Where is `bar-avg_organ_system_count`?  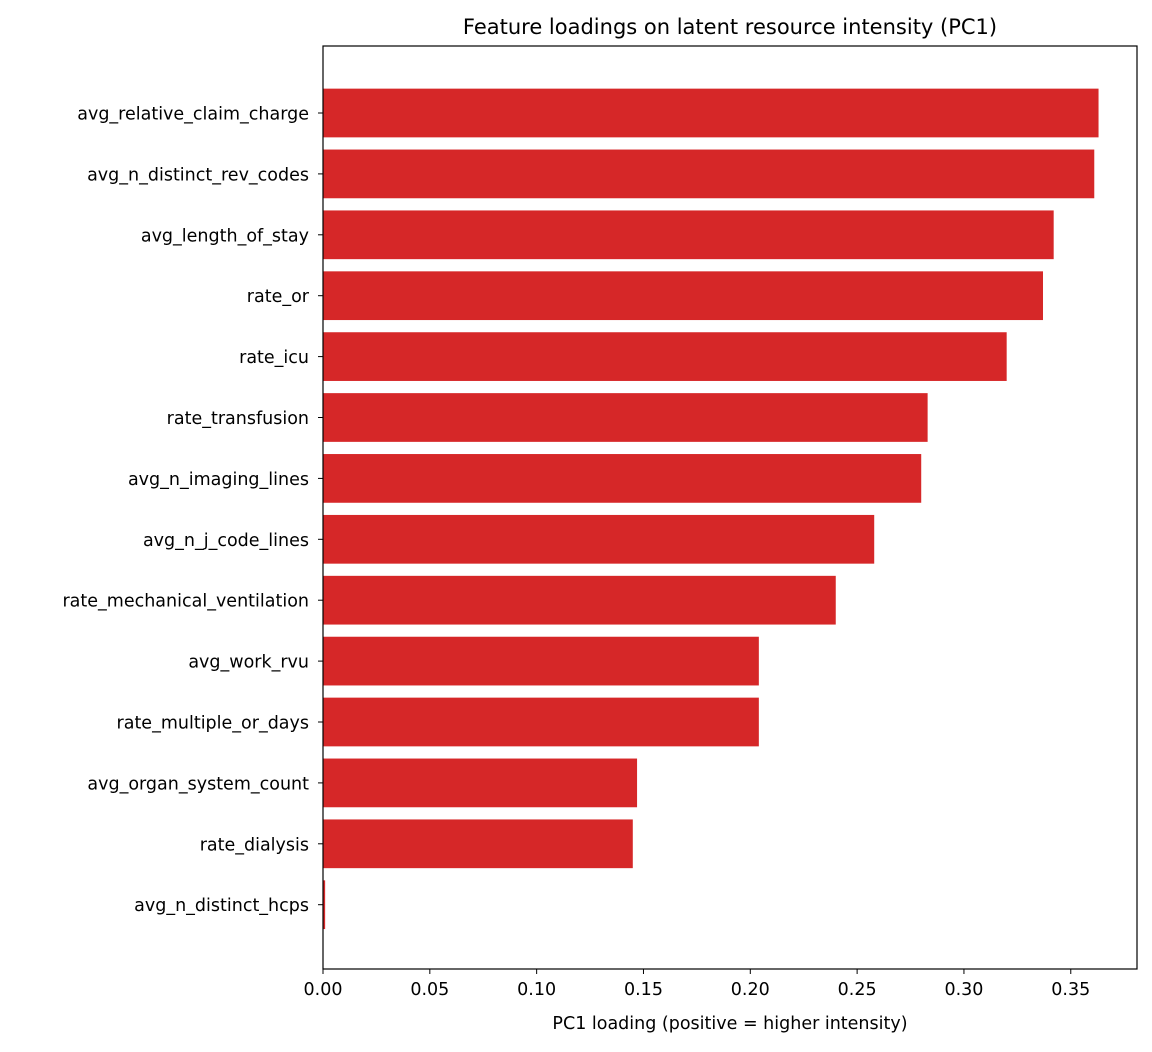 bar-avg_organ_system_count is located at coordinates (480, 783).